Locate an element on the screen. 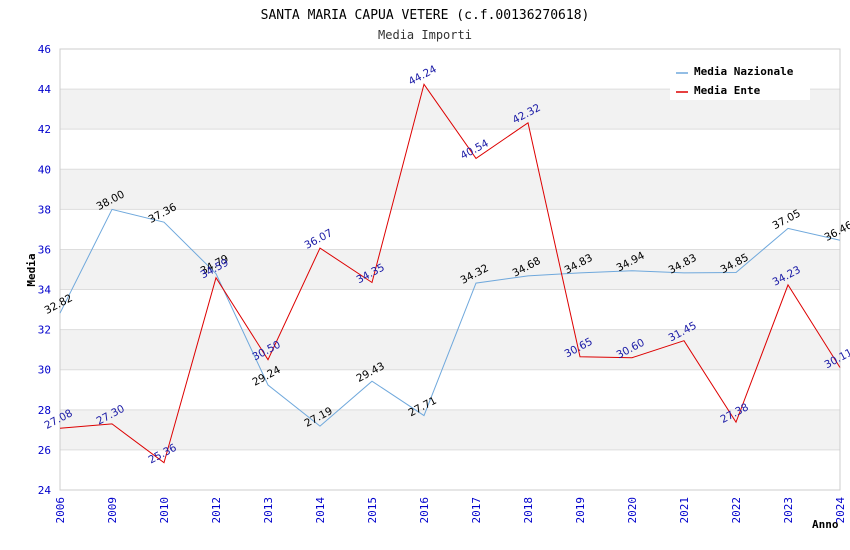 The height and width of the screenshot is (550, 850). data-label-nazionale: 36.46 is located at coordinates (836, 231).